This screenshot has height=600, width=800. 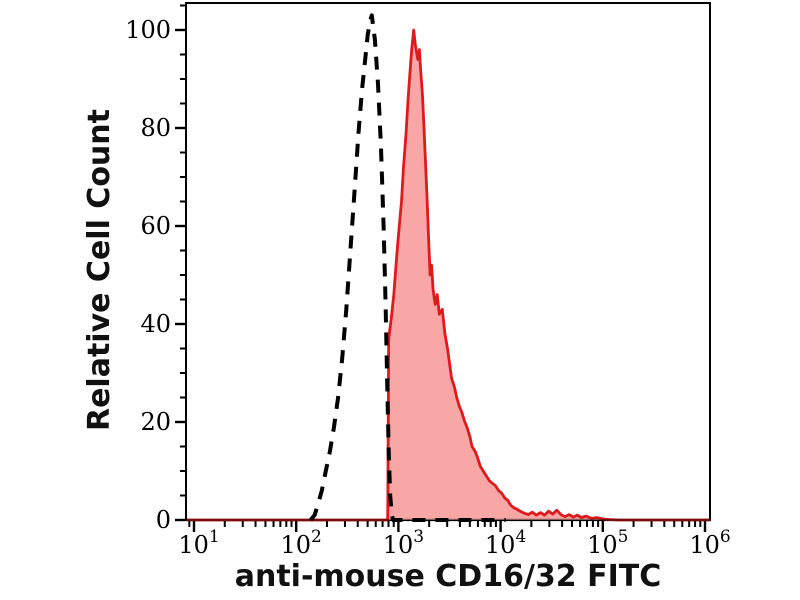 What do you see at coordinates (148, 275) in the screenshot?
I see `y-tick-labels: 0 20 40 60 80 100` at bounding box center [148, 275].